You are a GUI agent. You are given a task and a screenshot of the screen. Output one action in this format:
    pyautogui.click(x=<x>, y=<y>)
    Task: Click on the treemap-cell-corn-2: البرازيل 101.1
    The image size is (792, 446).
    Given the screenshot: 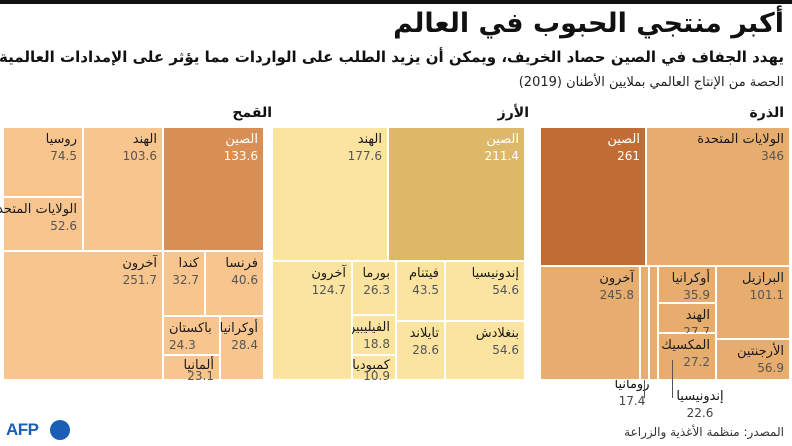 What is the action you would take?
    pyautogui.click(x=753, y=302)
    